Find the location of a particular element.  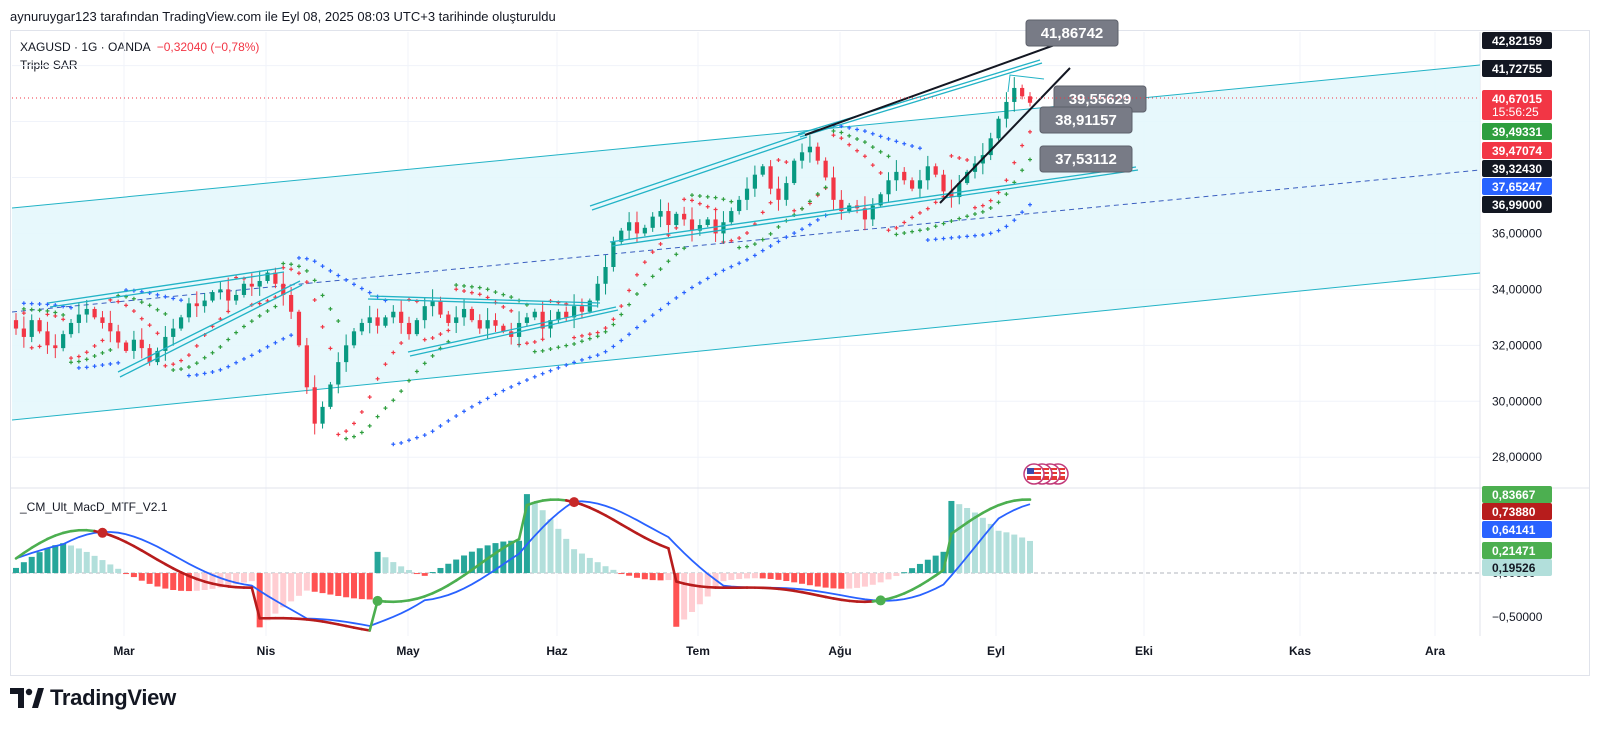

price-tag: 41,72755 is located at coordinates (1517, 68).